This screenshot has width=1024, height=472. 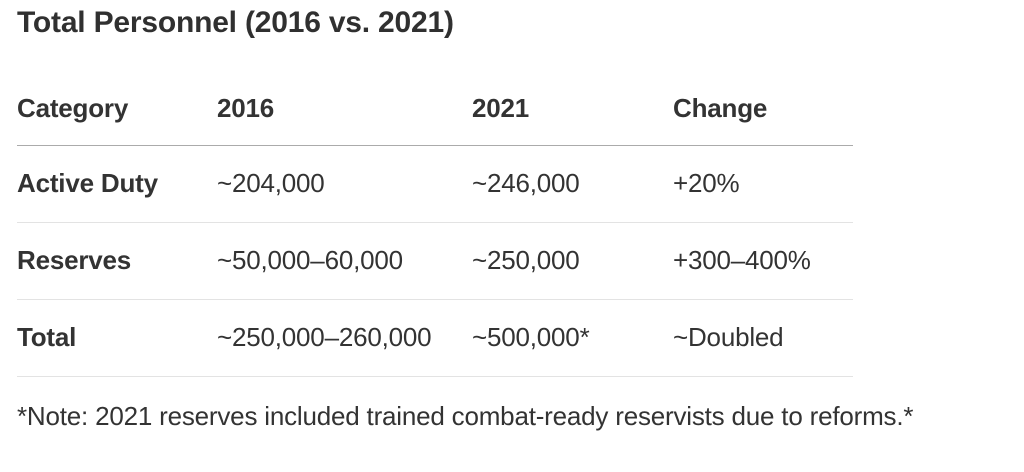 What do you see at coordinates (344, 338) in the screenshot?
I see `cell-total-2016: ~250,000–260,000` at bounding box center [344, 338].